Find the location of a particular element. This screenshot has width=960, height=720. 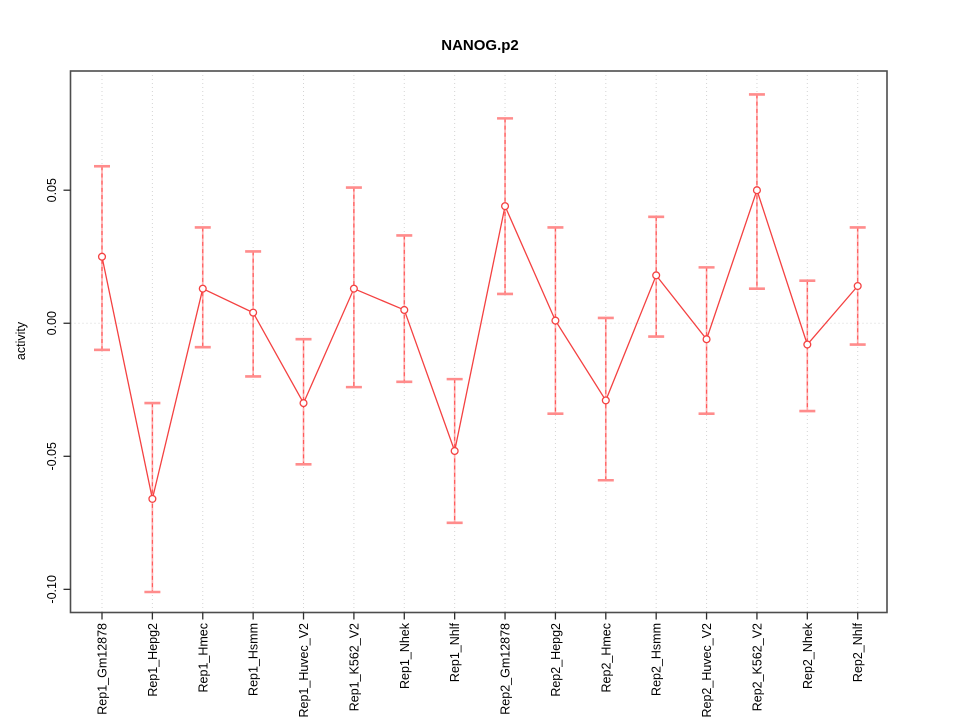

y-tick-label: -0.05 is located at coordinates (52, 456).